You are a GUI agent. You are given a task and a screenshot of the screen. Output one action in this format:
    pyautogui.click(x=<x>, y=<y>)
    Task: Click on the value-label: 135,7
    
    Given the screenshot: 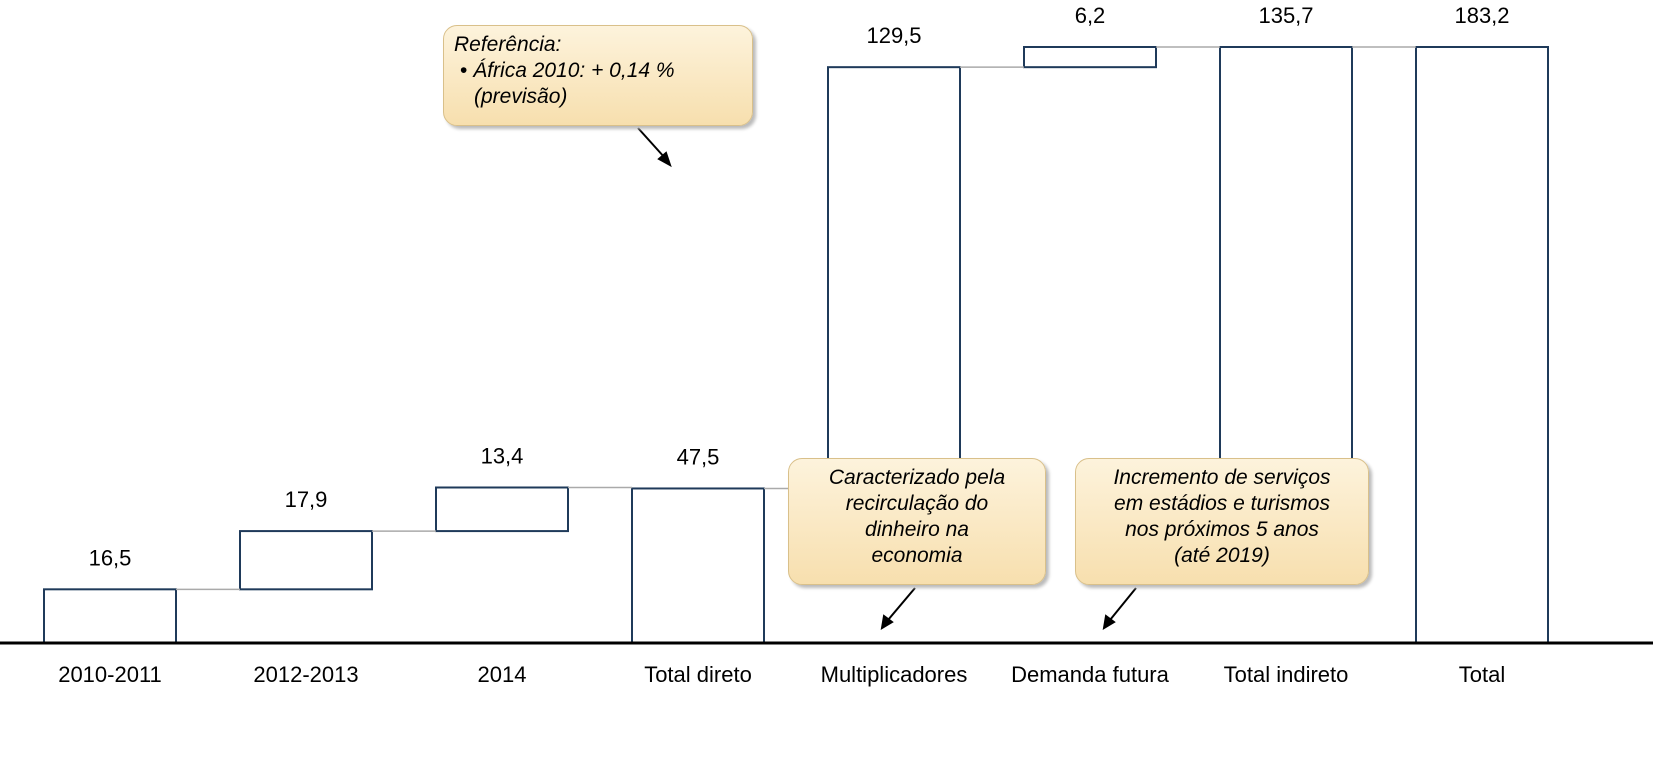 What is the action you would take?
    pyautogui.click(x=1285, y=15)
    